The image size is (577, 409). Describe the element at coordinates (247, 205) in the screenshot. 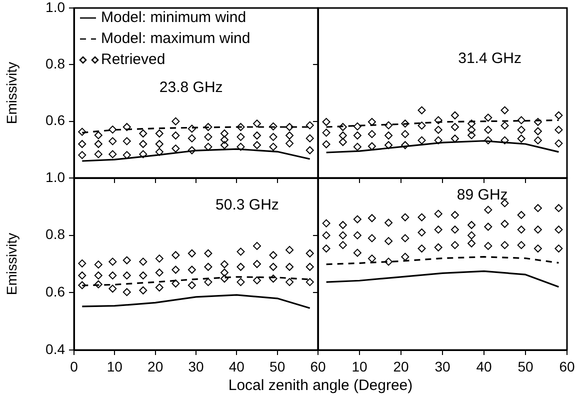

I see `annotation: 50.3 GHz` at that location.